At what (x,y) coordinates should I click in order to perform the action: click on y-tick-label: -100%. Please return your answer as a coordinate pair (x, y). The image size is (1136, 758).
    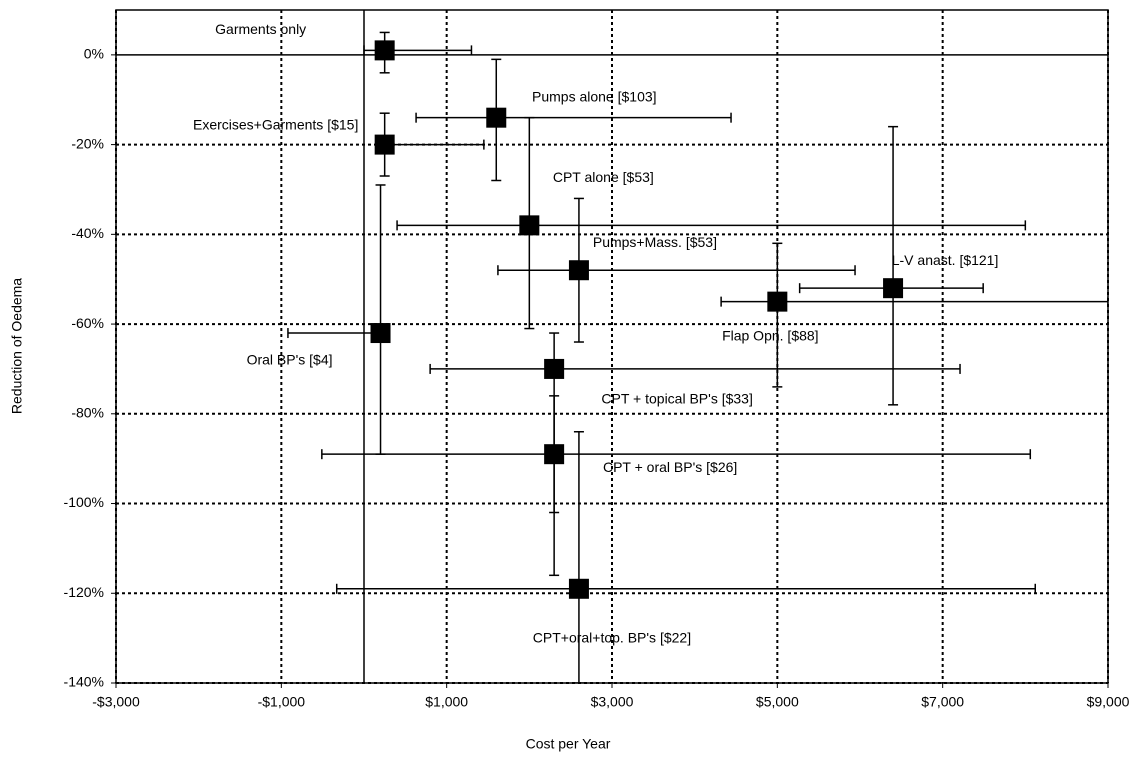
    Looking at the image, I should click on (84, 502).